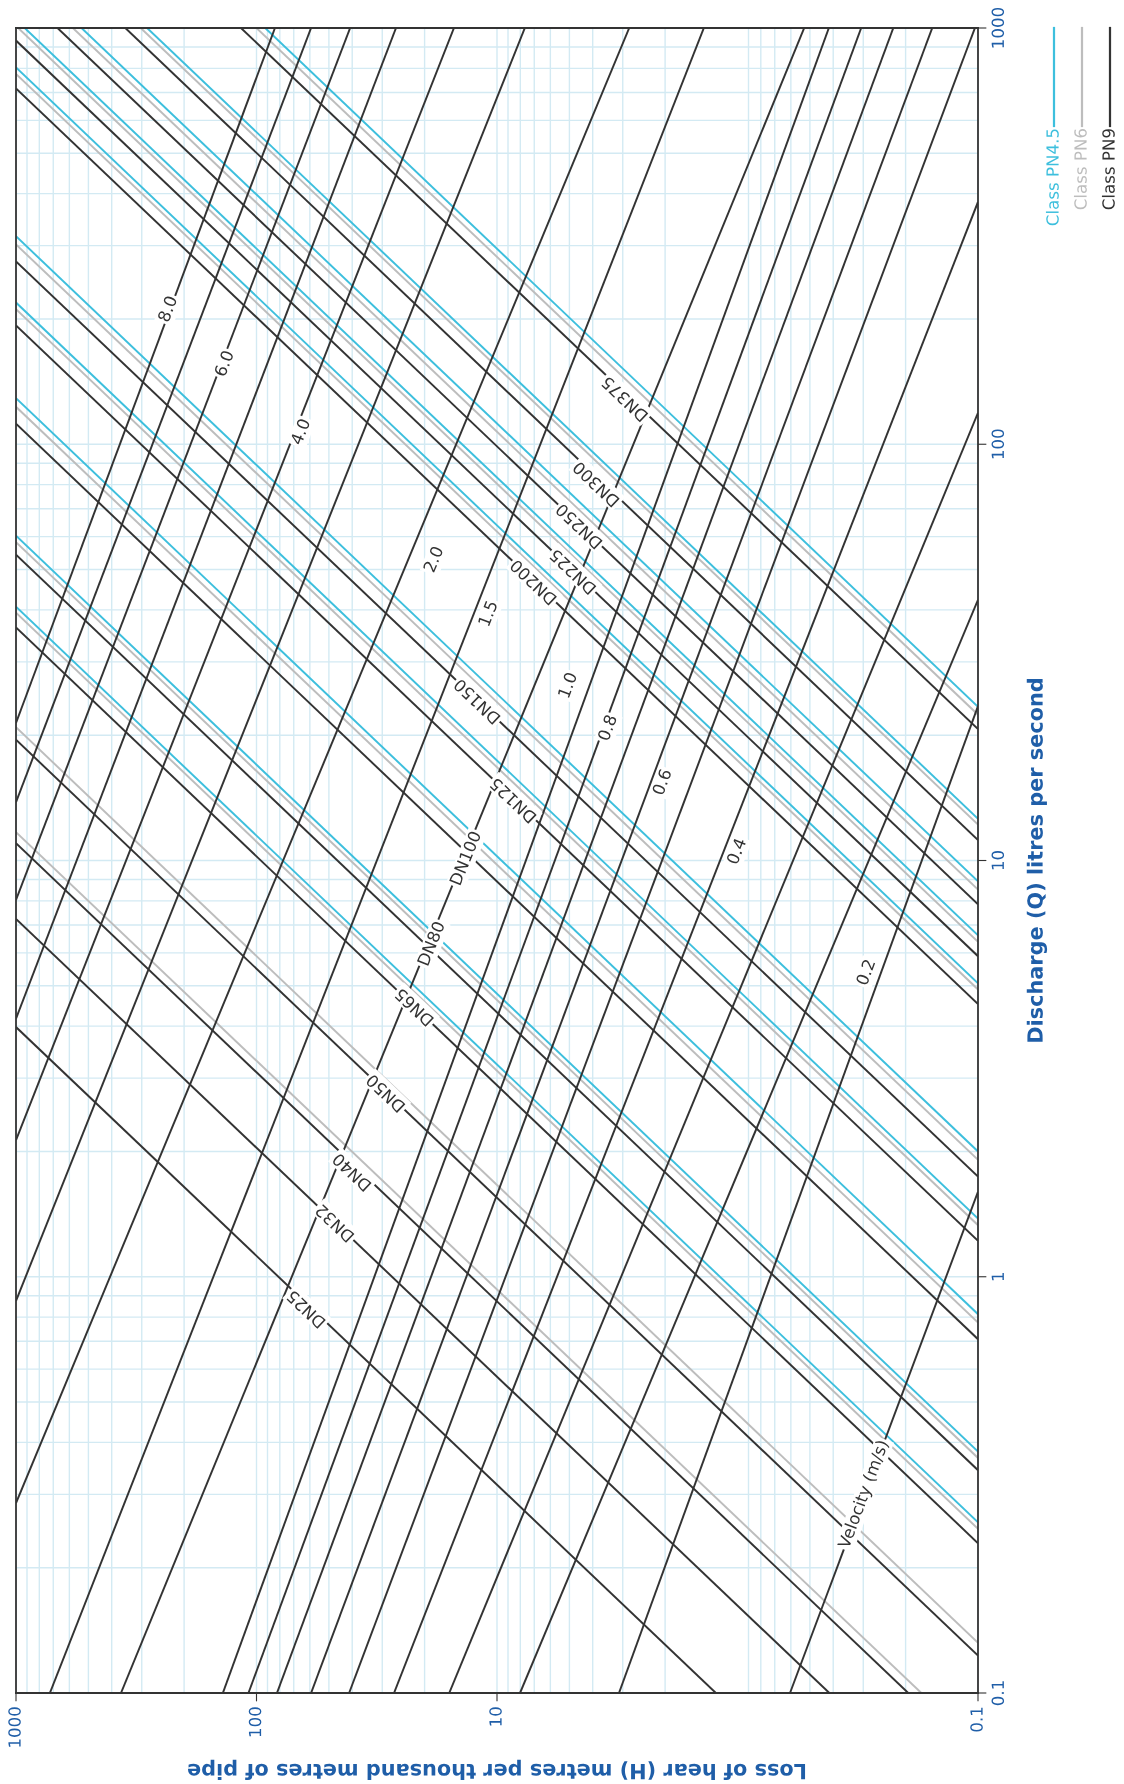 This screenshot has width=1124, height=1784. Describe the element at coordinates (431, 943) in the screenshot. I see `annotation: DN80` at that location.